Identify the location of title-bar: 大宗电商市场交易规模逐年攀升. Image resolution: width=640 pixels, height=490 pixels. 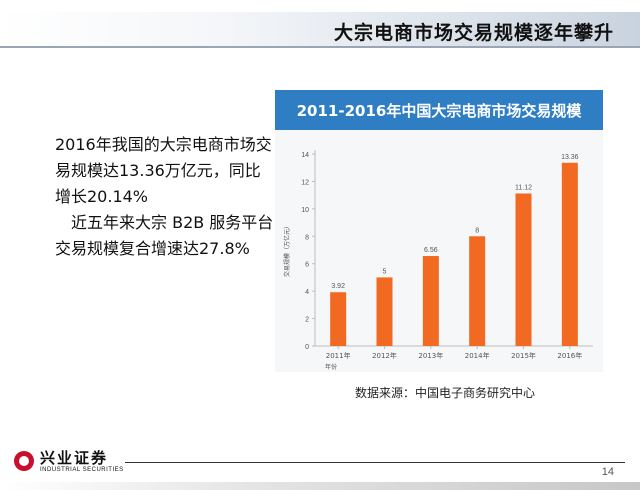
(320, 30).